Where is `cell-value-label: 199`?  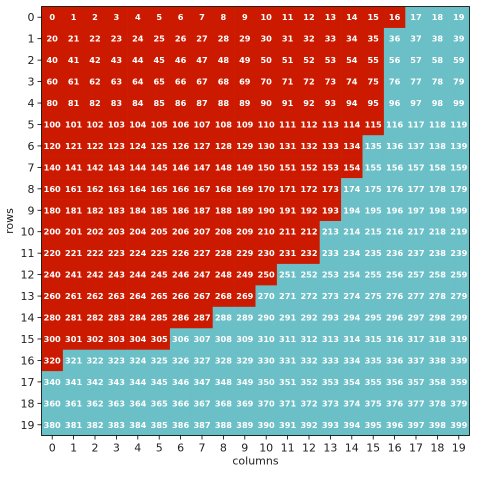 cell-value-label: 199 is located at coordinates (458, 210).